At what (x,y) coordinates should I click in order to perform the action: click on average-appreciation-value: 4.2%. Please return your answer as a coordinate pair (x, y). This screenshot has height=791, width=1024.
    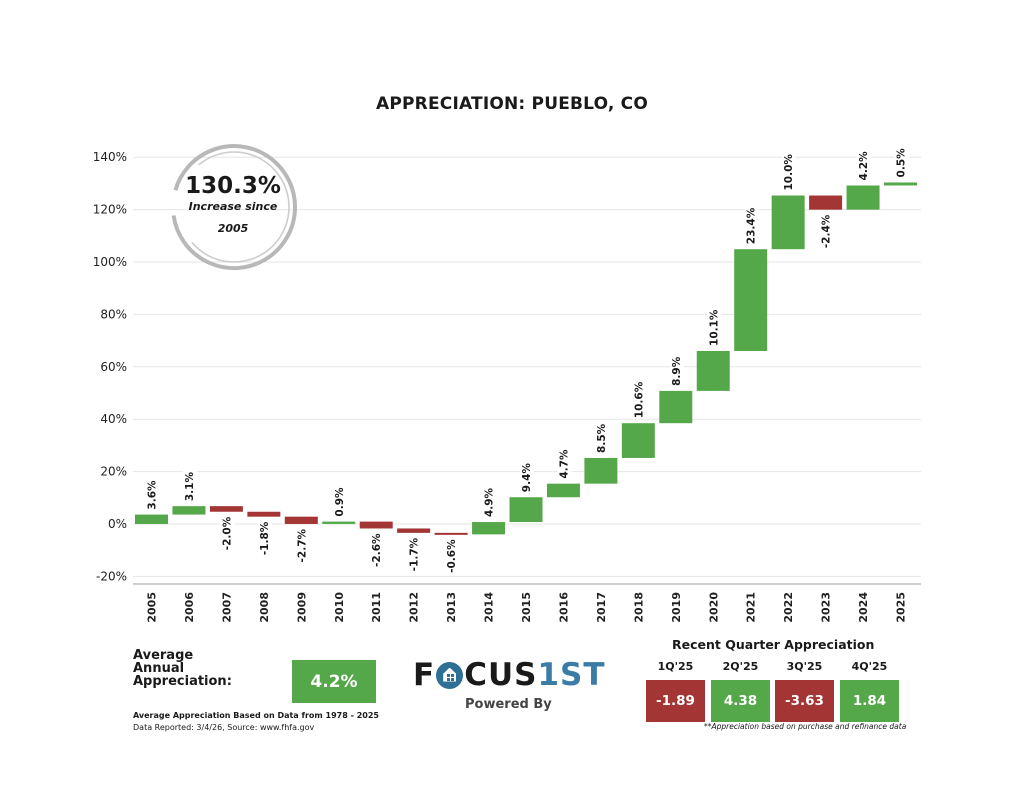
    Looking at the image, I should click on (334, 681).